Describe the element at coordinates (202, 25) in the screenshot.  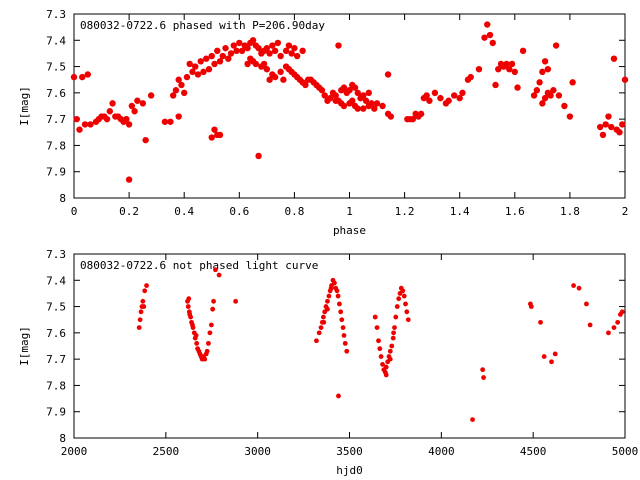
I see `plot-title: 080032-0722.6 phased with P=206.90day` at that location.